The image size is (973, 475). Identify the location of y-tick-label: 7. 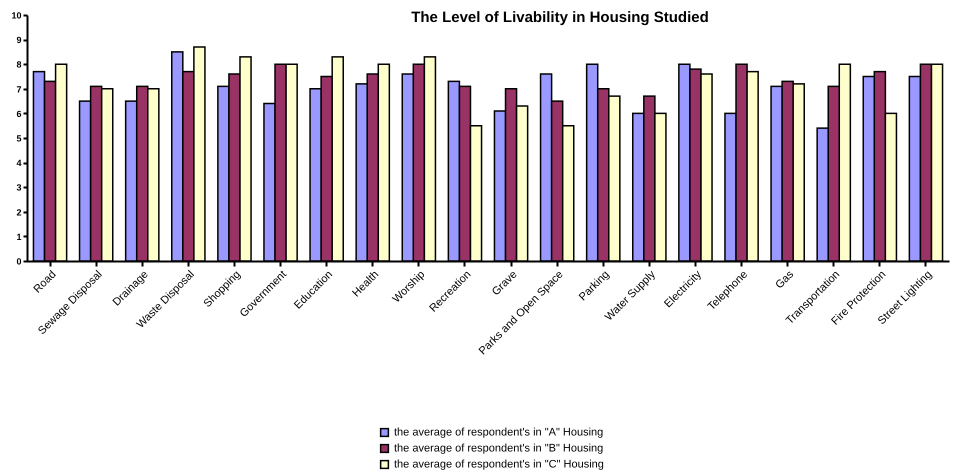
(19, 89).